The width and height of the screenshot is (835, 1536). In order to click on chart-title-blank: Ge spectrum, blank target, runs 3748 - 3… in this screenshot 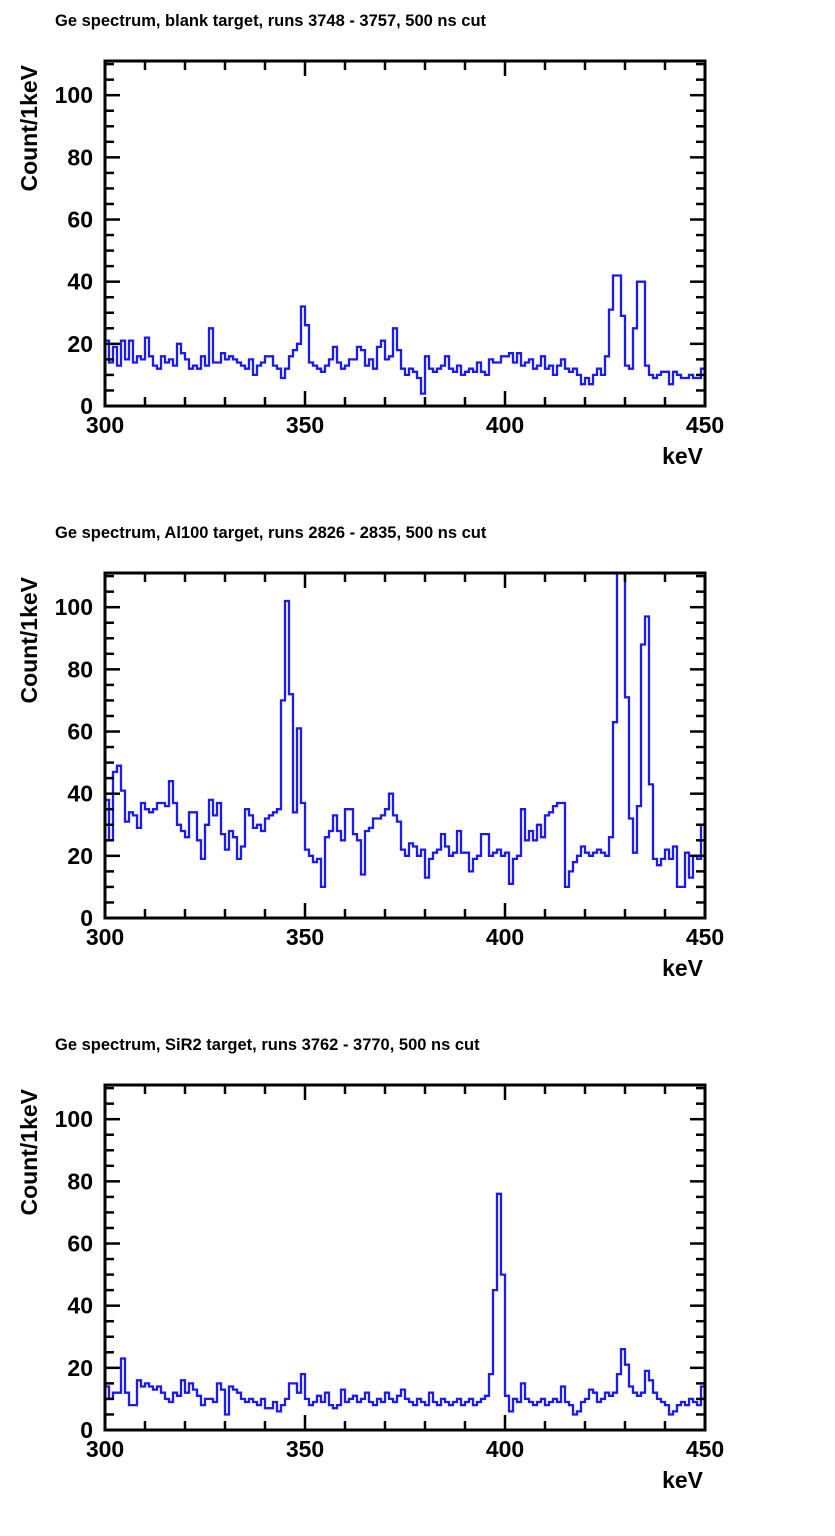, I will do `click(271, 21)`.